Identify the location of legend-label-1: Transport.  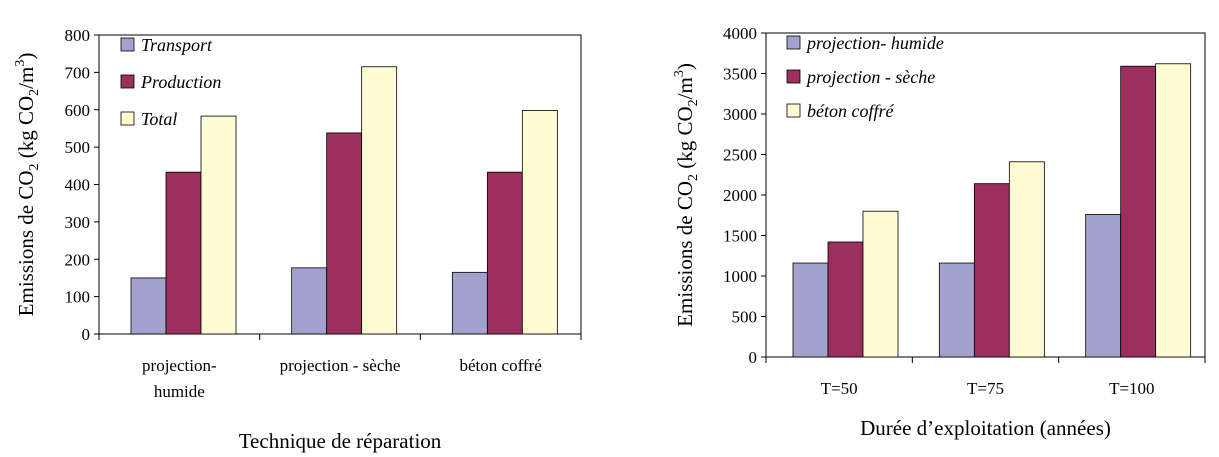
(177, 45).